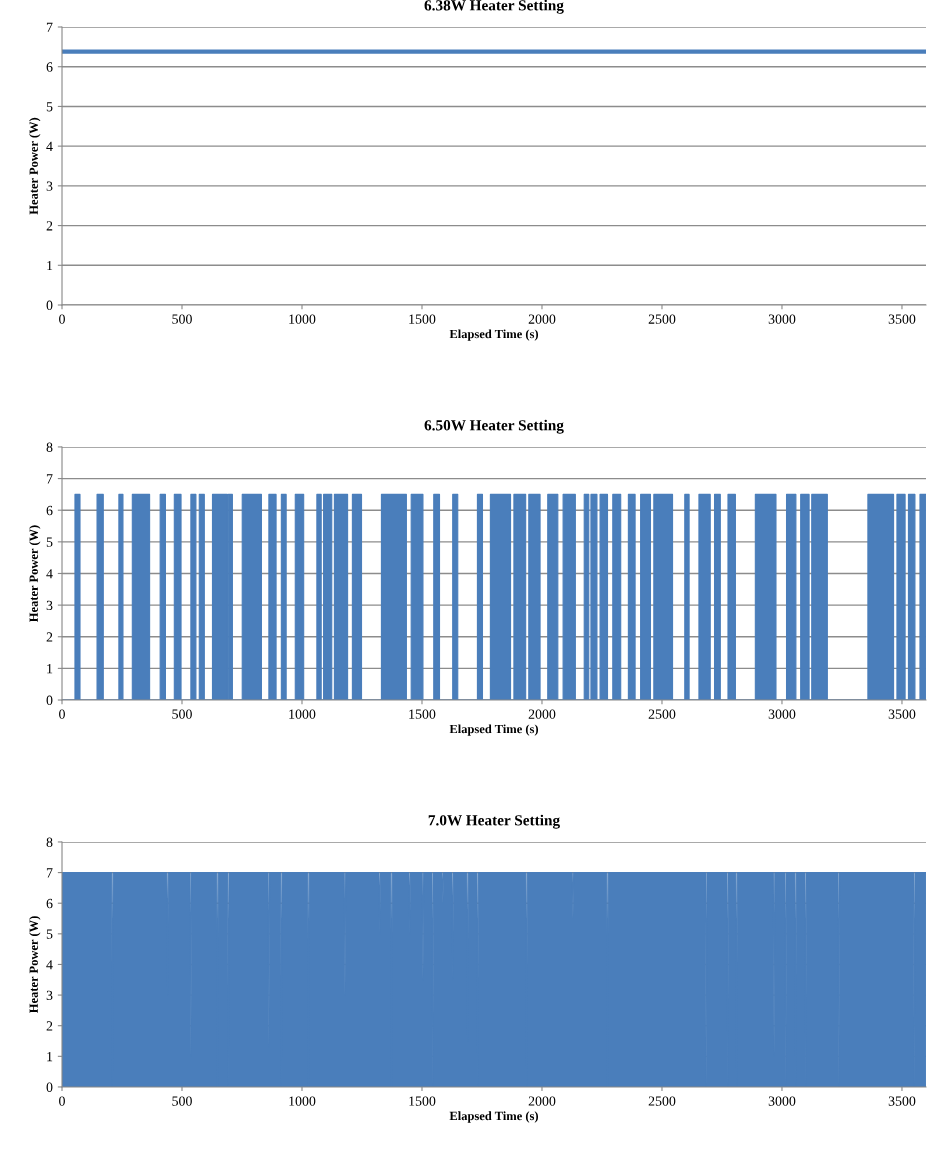  What do you see at coordinates (494, 7) in the screenshot?
I see `chart-title: 6.38W Heater Setting` at bounding box center [494, 7].